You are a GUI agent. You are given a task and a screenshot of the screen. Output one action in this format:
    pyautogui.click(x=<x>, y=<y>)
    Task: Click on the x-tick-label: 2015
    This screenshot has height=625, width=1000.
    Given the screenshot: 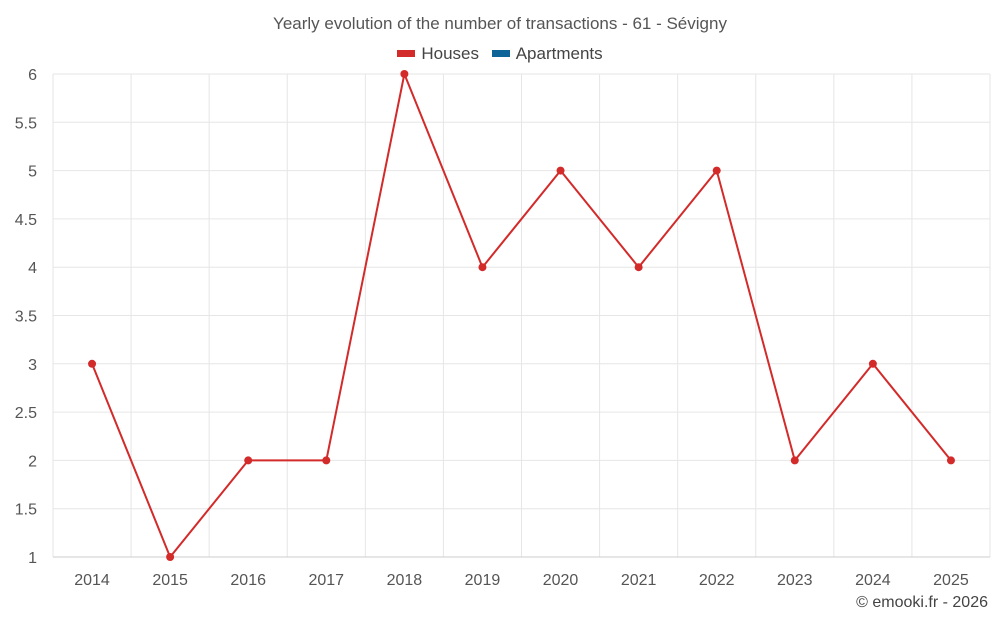 What is the action you would take?
    pyautogui.click(x=170, y=580)
    